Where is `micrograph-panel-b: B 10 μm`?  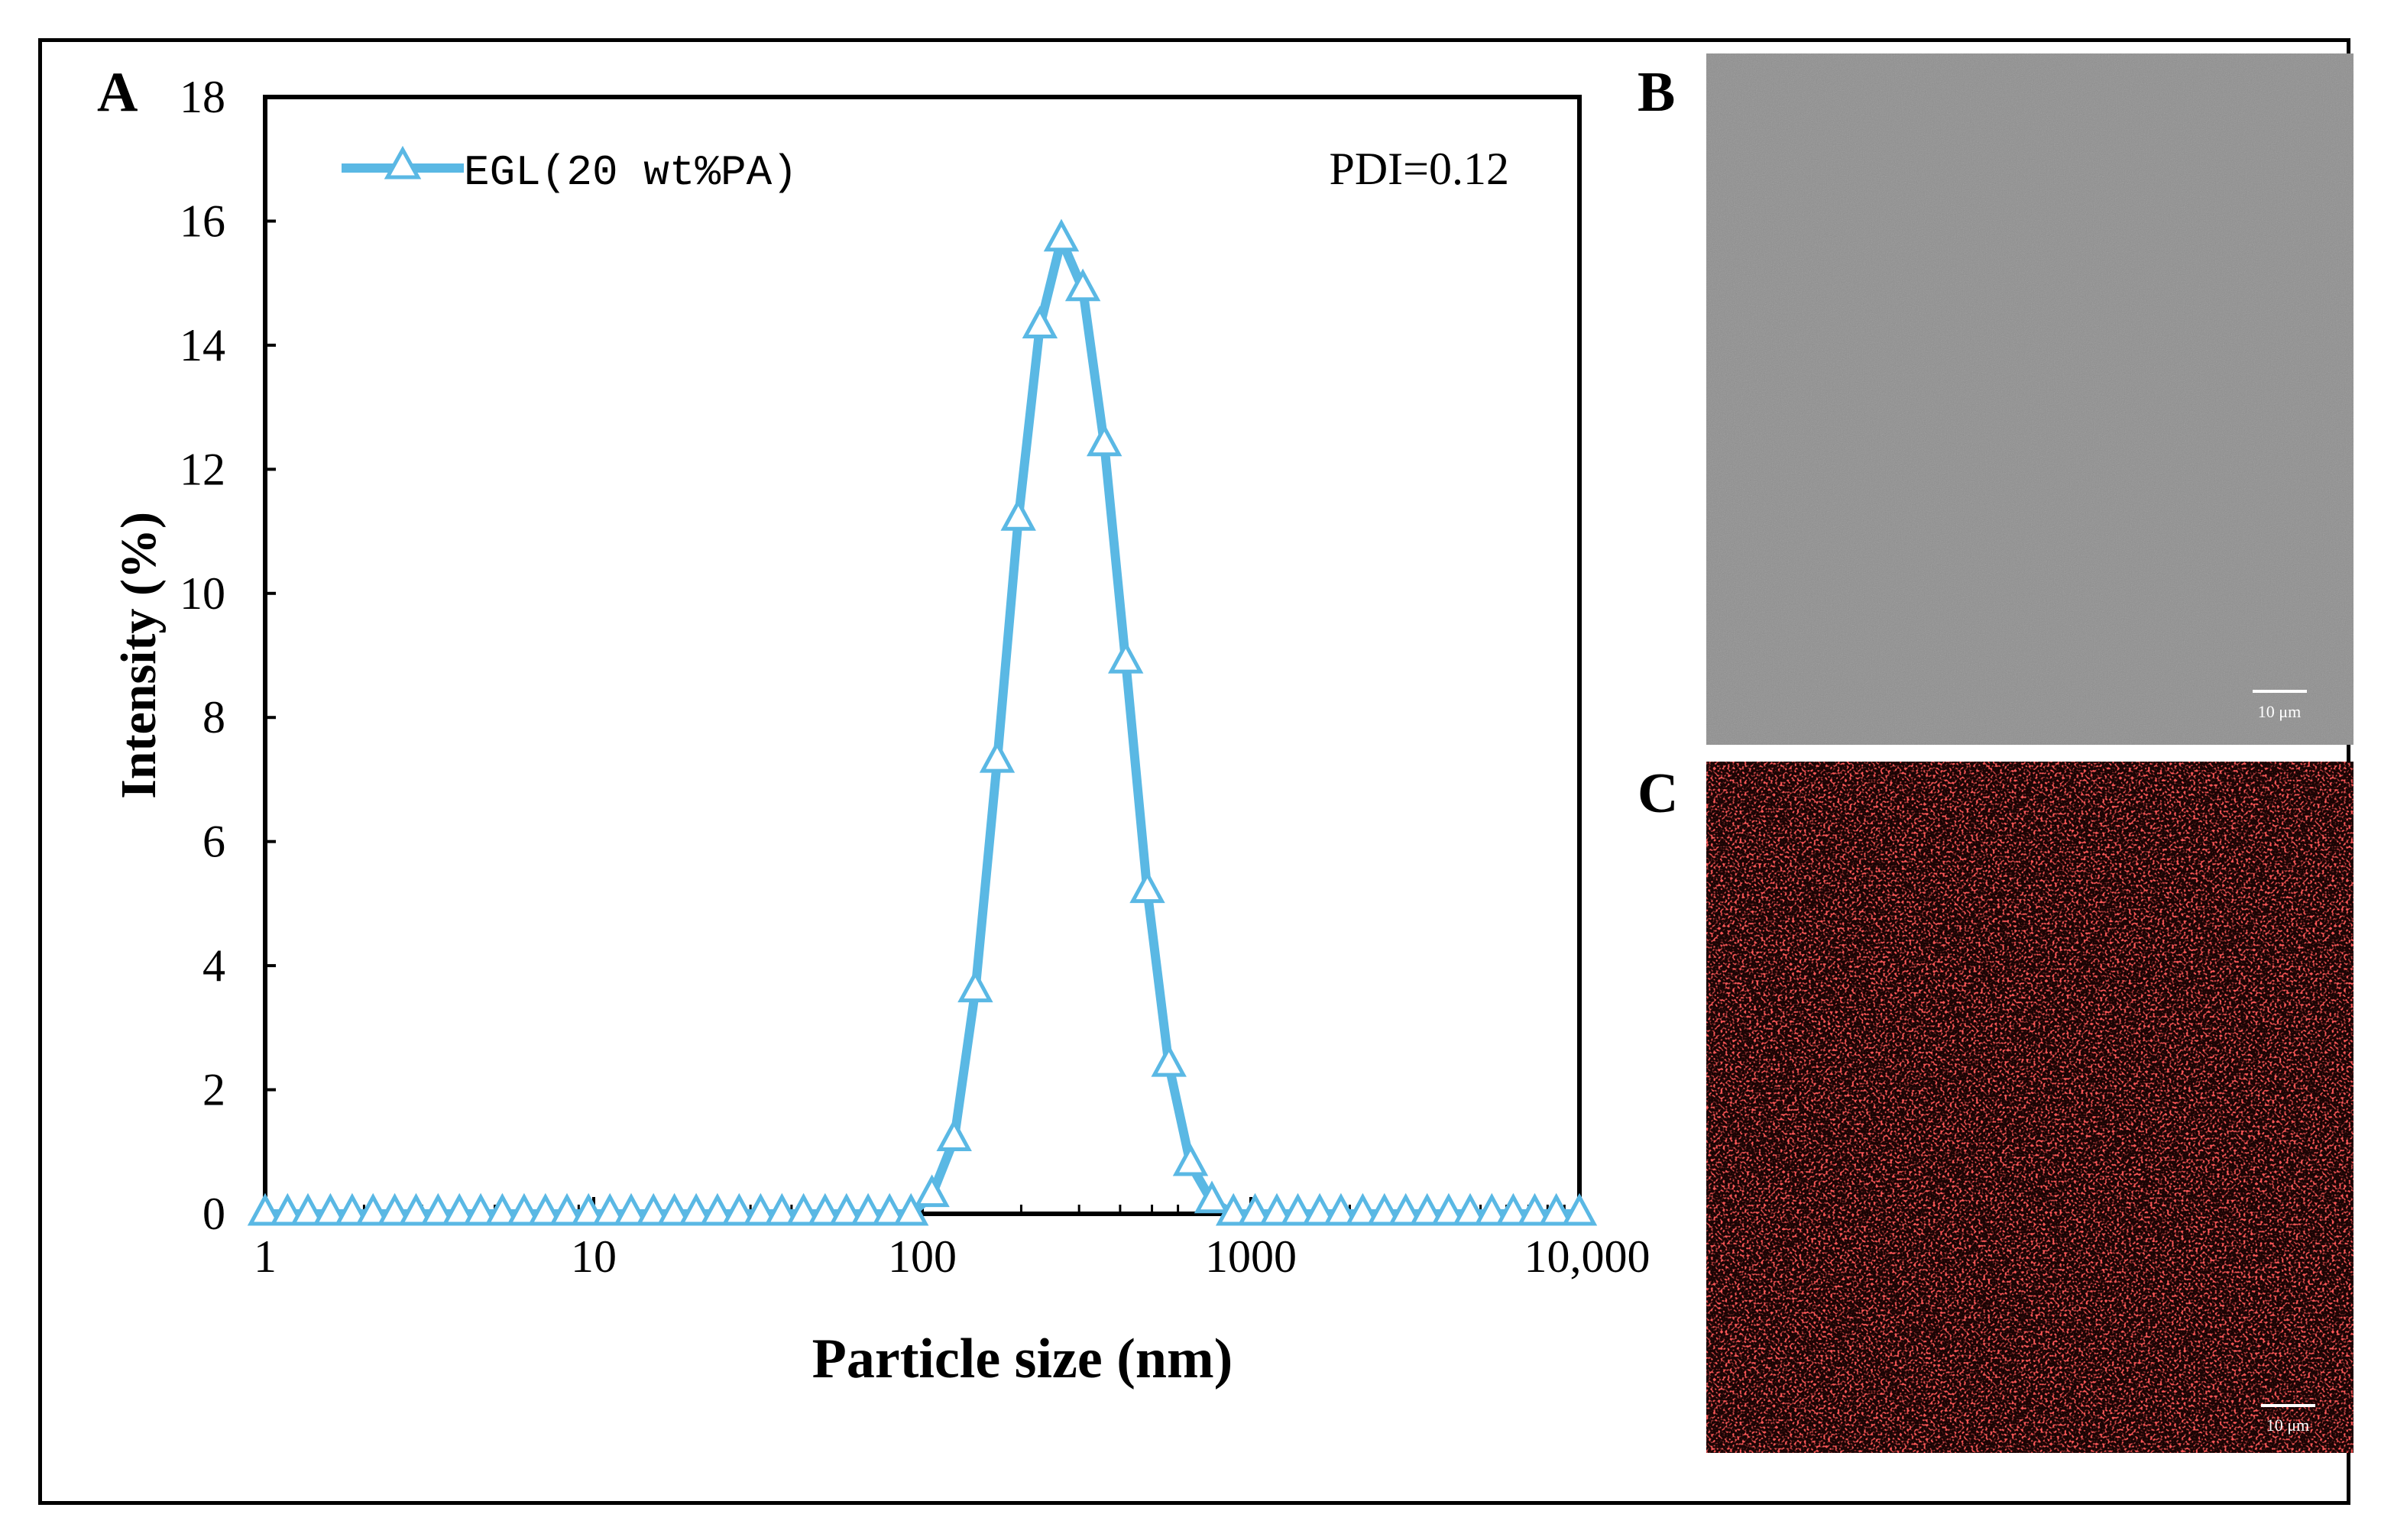
micrograph-panel-b: B 10 μm is located at coordinates (1996, 399).